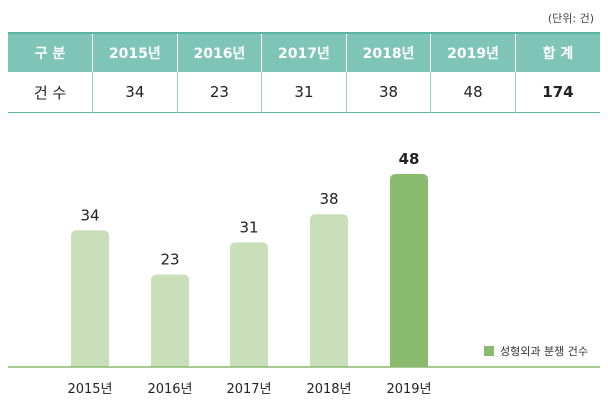  I want to click on table-cell: 34, so click(135, 92).